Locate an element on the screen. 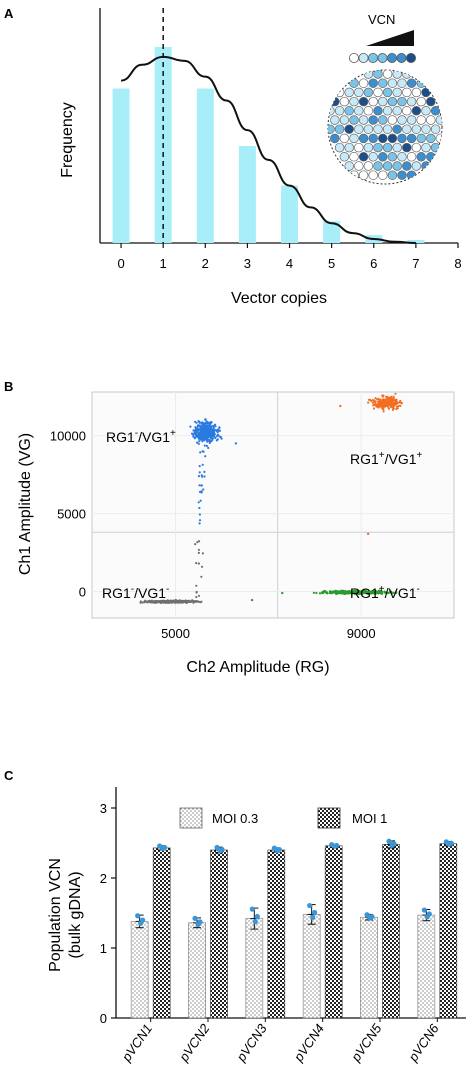 The width and height of the screenshot is (474, 1080). x-category-label: pVCN3 is located at coordinates (251, 1042).